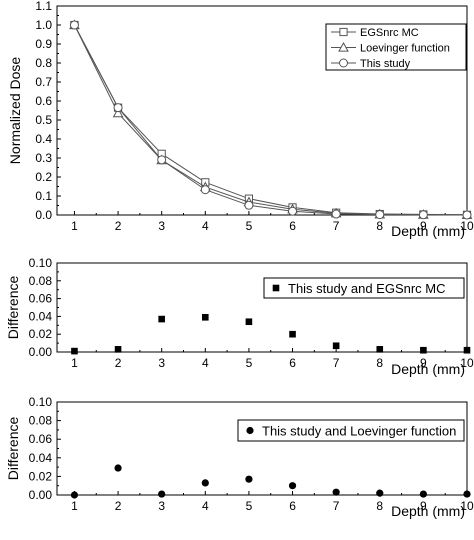  I want to click on y-tick-label: 0.0, so click(43, 215).